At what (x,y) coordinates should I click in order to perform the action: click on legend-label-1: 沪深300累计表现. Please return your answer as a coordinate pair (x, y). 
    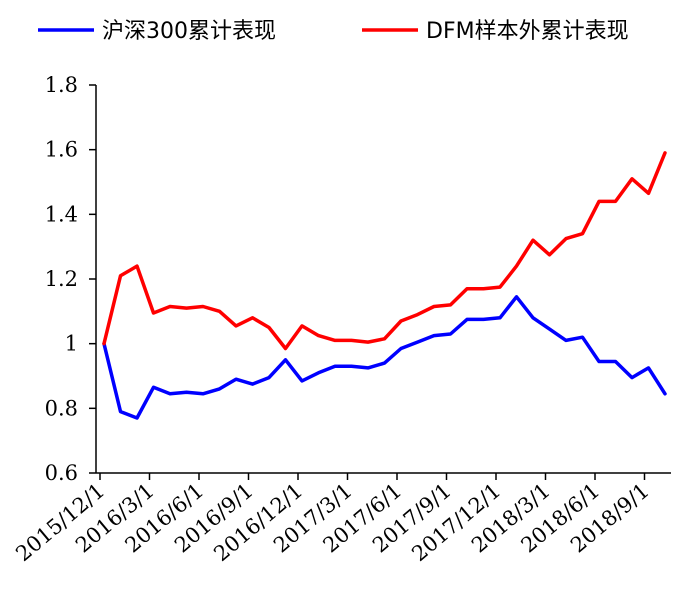
    Looking at the image, I should click on (189, 31).